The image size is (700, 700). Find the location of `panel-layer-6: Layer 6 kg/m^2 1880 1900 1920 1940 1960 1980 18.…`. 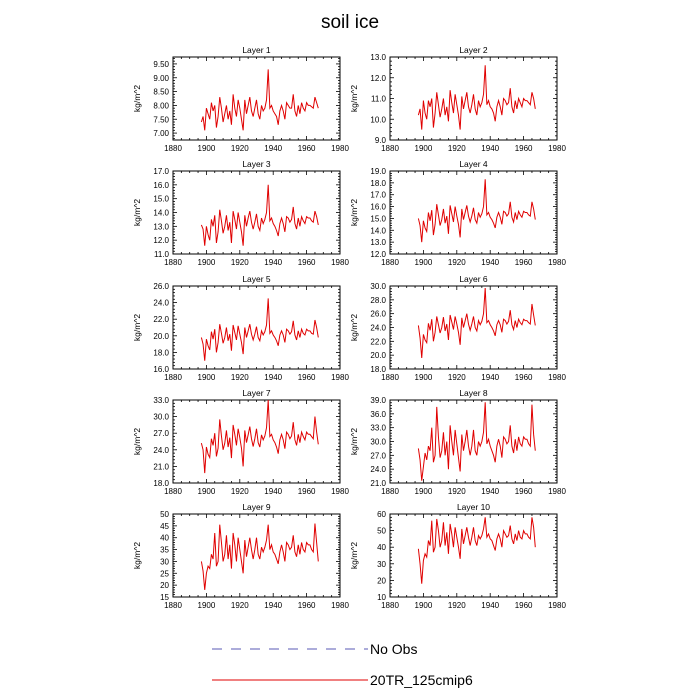

panel-layer-6: Layer 6 kg/m^2 1880 1900 1920 1940 1960 1980 18.… is located at coordinates (457, 328).